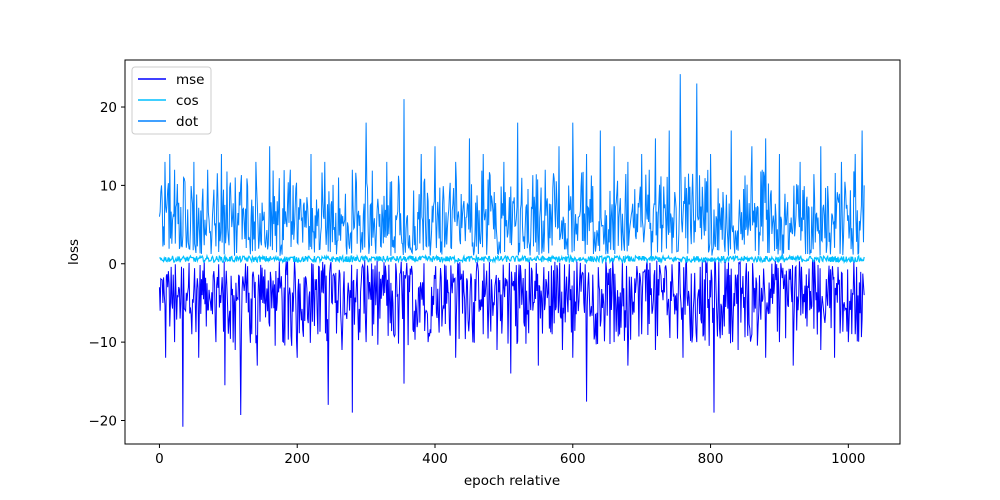  Describe the element at coordinates (187, 122) in the screenshot. I see `legend-label-dot: dot` at that location.